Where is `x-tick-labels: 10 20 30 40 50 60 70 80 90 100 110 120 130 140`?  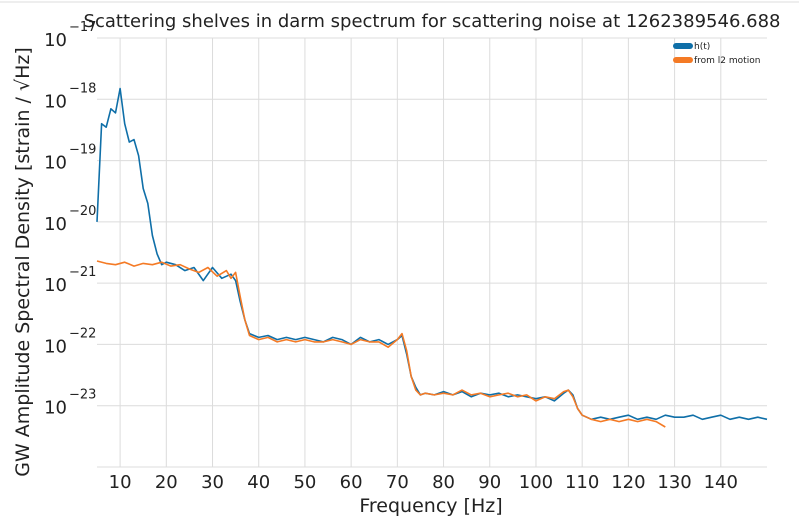 x-tick-labels: 10 20 30 40 50 60 70 80 90 100 110 120 130 140 is located at coordinates (423, 482).